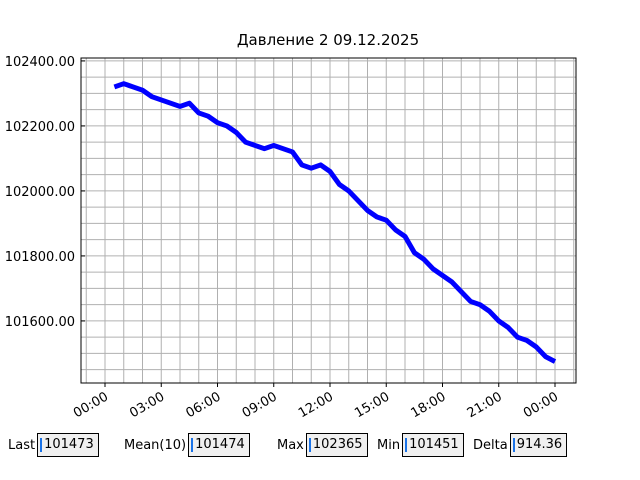  What do you see at coordinates (485, 405) in the screenshot?
I see `x-tick-label: 21:00` at bounding box center [485, 405].